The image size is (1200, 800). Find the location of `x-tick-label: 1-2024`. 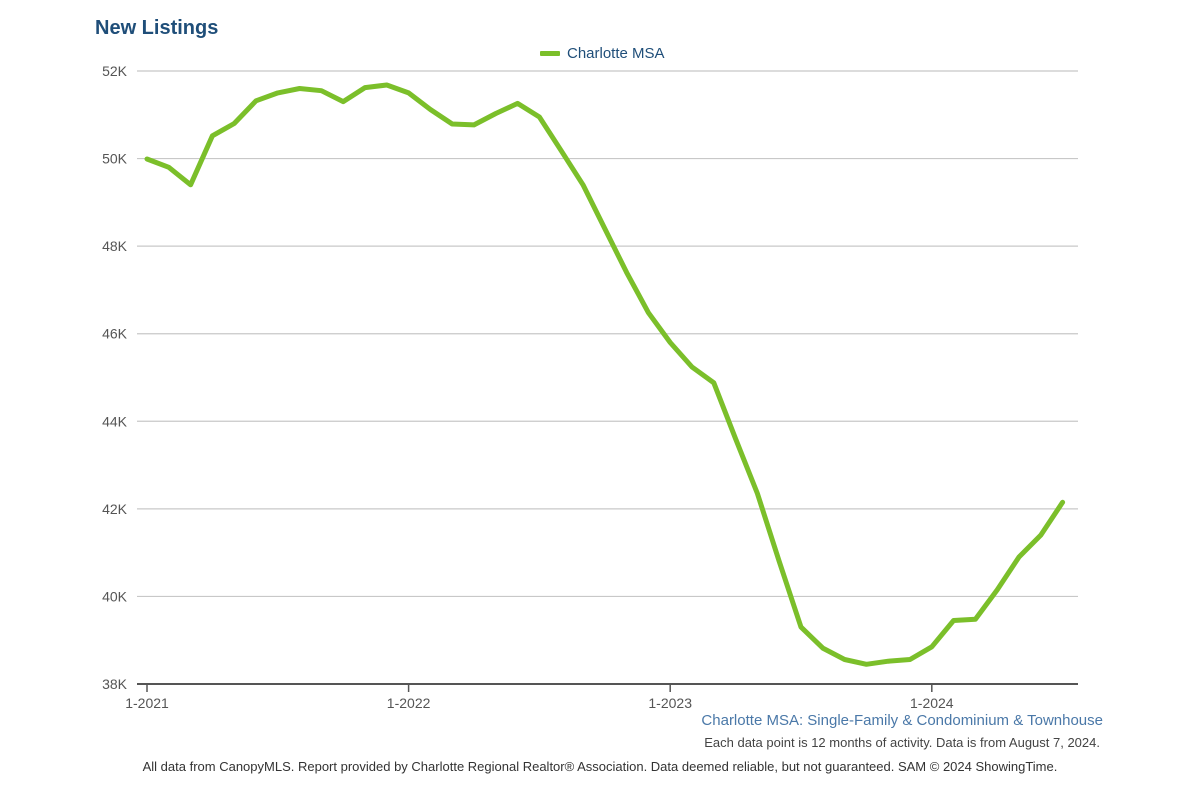

x-tick-label: 1-2024 is located at coordinates (932, 702).